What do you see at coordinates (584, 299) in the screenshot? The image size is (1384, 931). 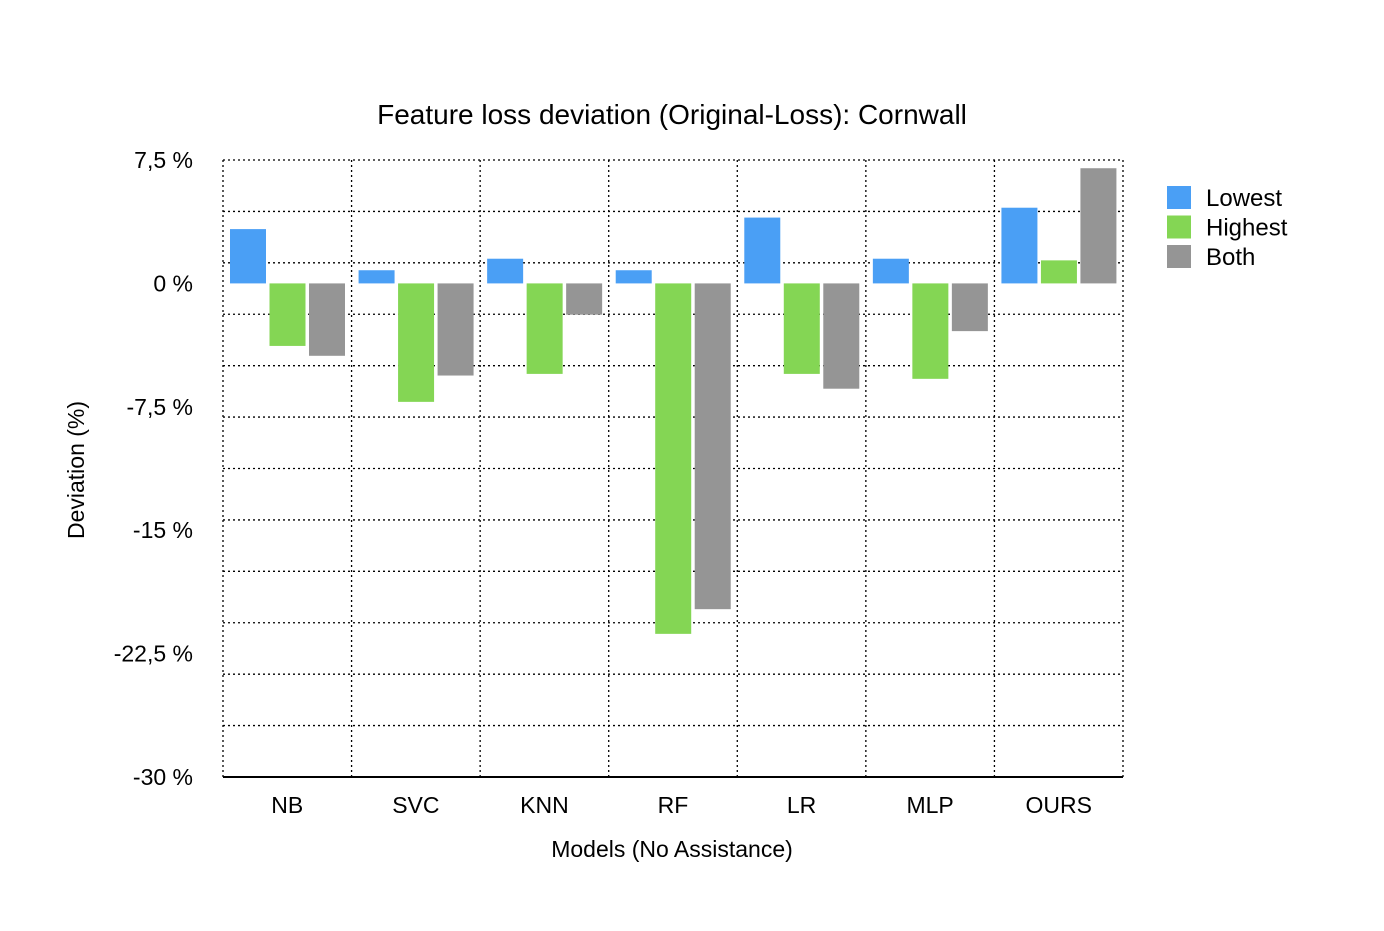 I see `bar-knn-both` at bounding box center [584, 299].